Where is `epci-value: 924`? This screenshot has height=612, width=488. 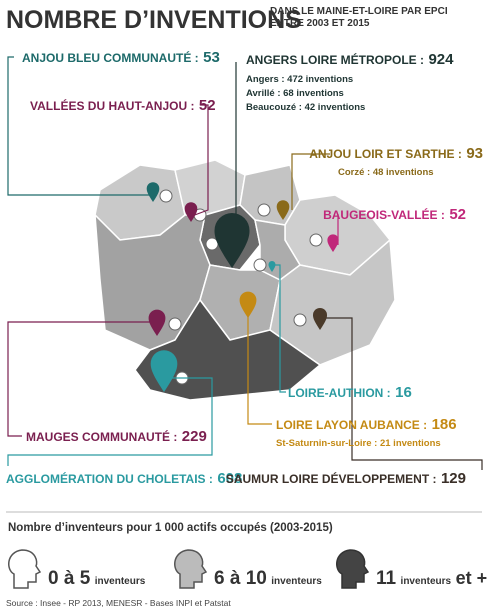 epci-value: 924 is located at coordinates (441, 59).